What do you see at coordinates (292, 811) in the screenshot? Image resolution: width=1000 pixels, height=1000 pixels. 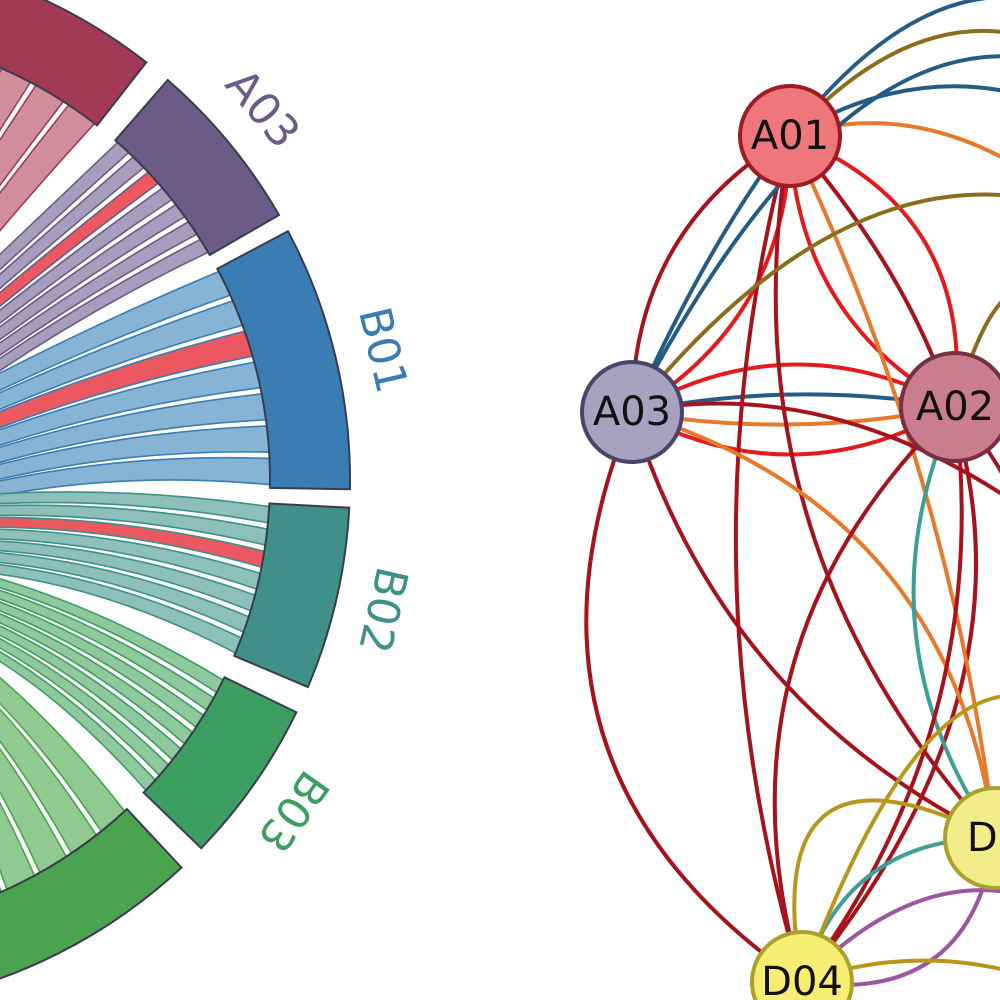 I see `chord-label-b03: B03` at bounding box center [292, 811].